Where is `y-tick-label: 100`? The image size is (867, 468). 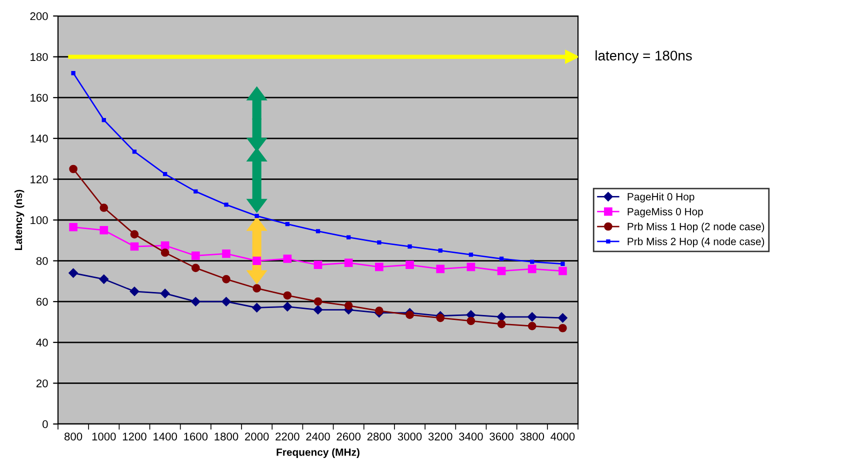 y-tick-label: 100 is located at coordinates (39, 220).